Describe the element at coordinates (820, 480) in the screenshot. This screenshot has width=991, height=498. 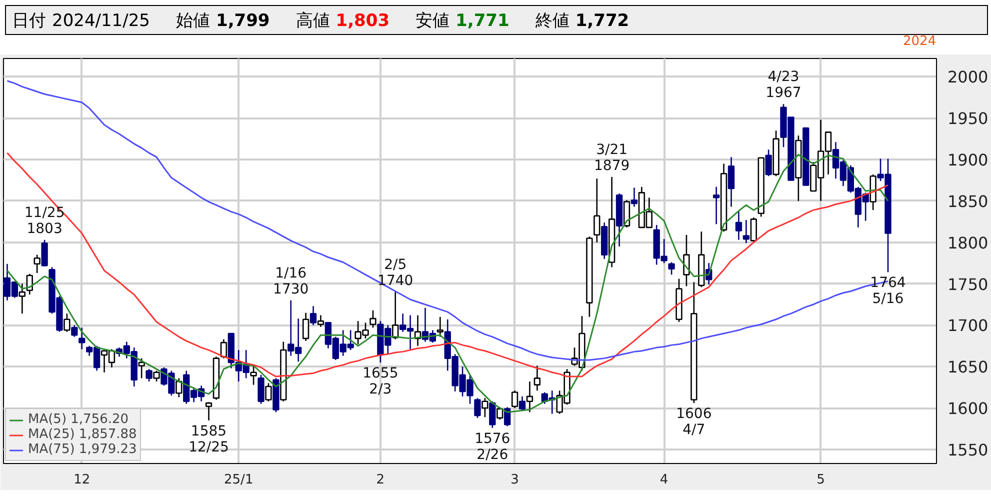
I see `x-tick-label: 5` at that location.